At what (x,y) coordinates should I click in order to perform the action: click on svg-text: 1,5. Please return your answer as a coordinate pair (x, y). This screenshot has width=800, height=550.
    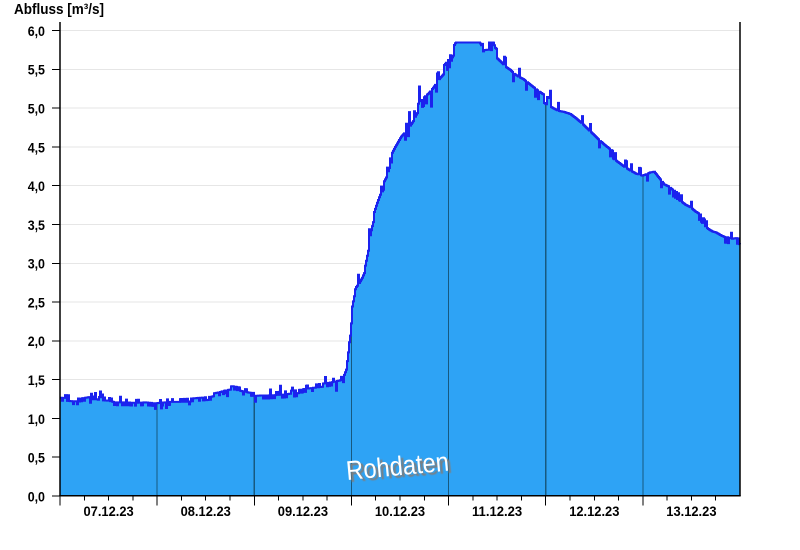
    Looking at the image, I should click on (37, 380).